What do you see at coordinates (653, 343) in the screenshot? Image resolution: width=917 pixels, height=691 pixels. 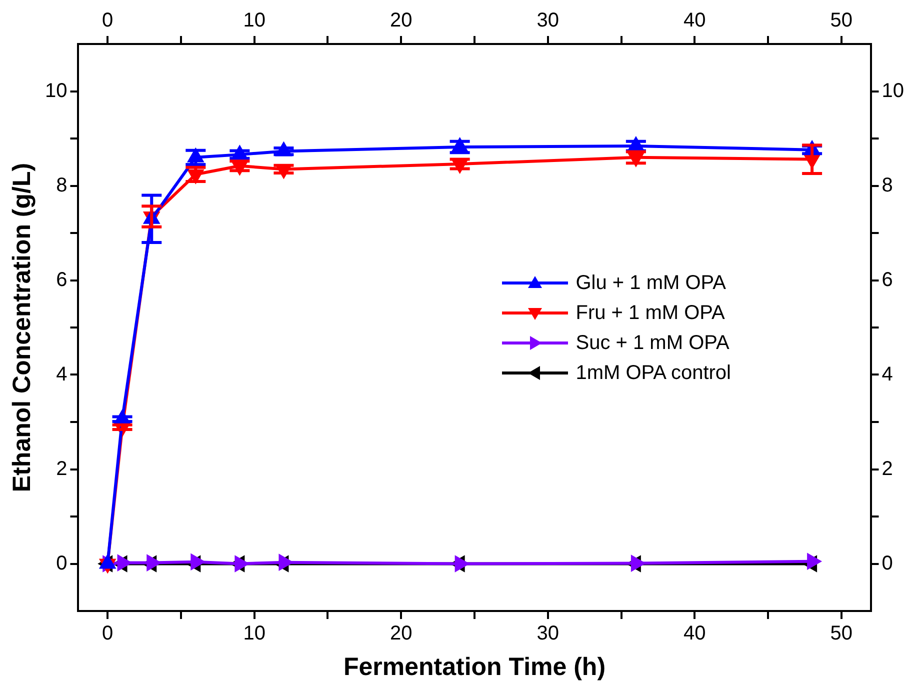 I see `legend-label: Suc + 1 mM OPA` at bounding box center [653, 343].